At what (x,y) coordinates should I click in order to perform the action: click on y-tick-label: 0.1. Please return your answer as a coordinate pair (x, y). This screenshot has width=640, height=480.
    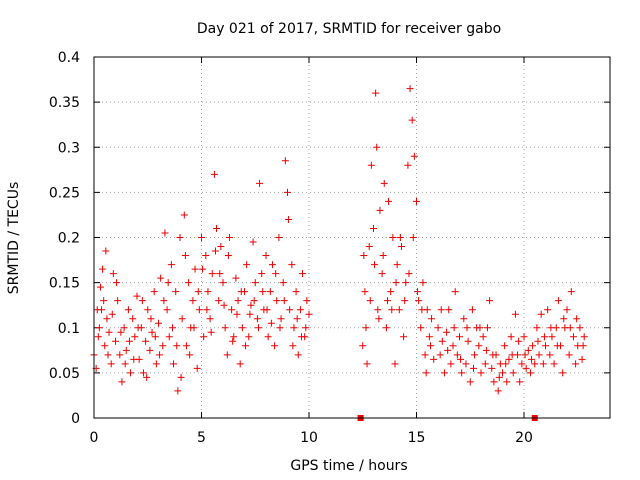
    Looking at the image, I should click on (69, 329).